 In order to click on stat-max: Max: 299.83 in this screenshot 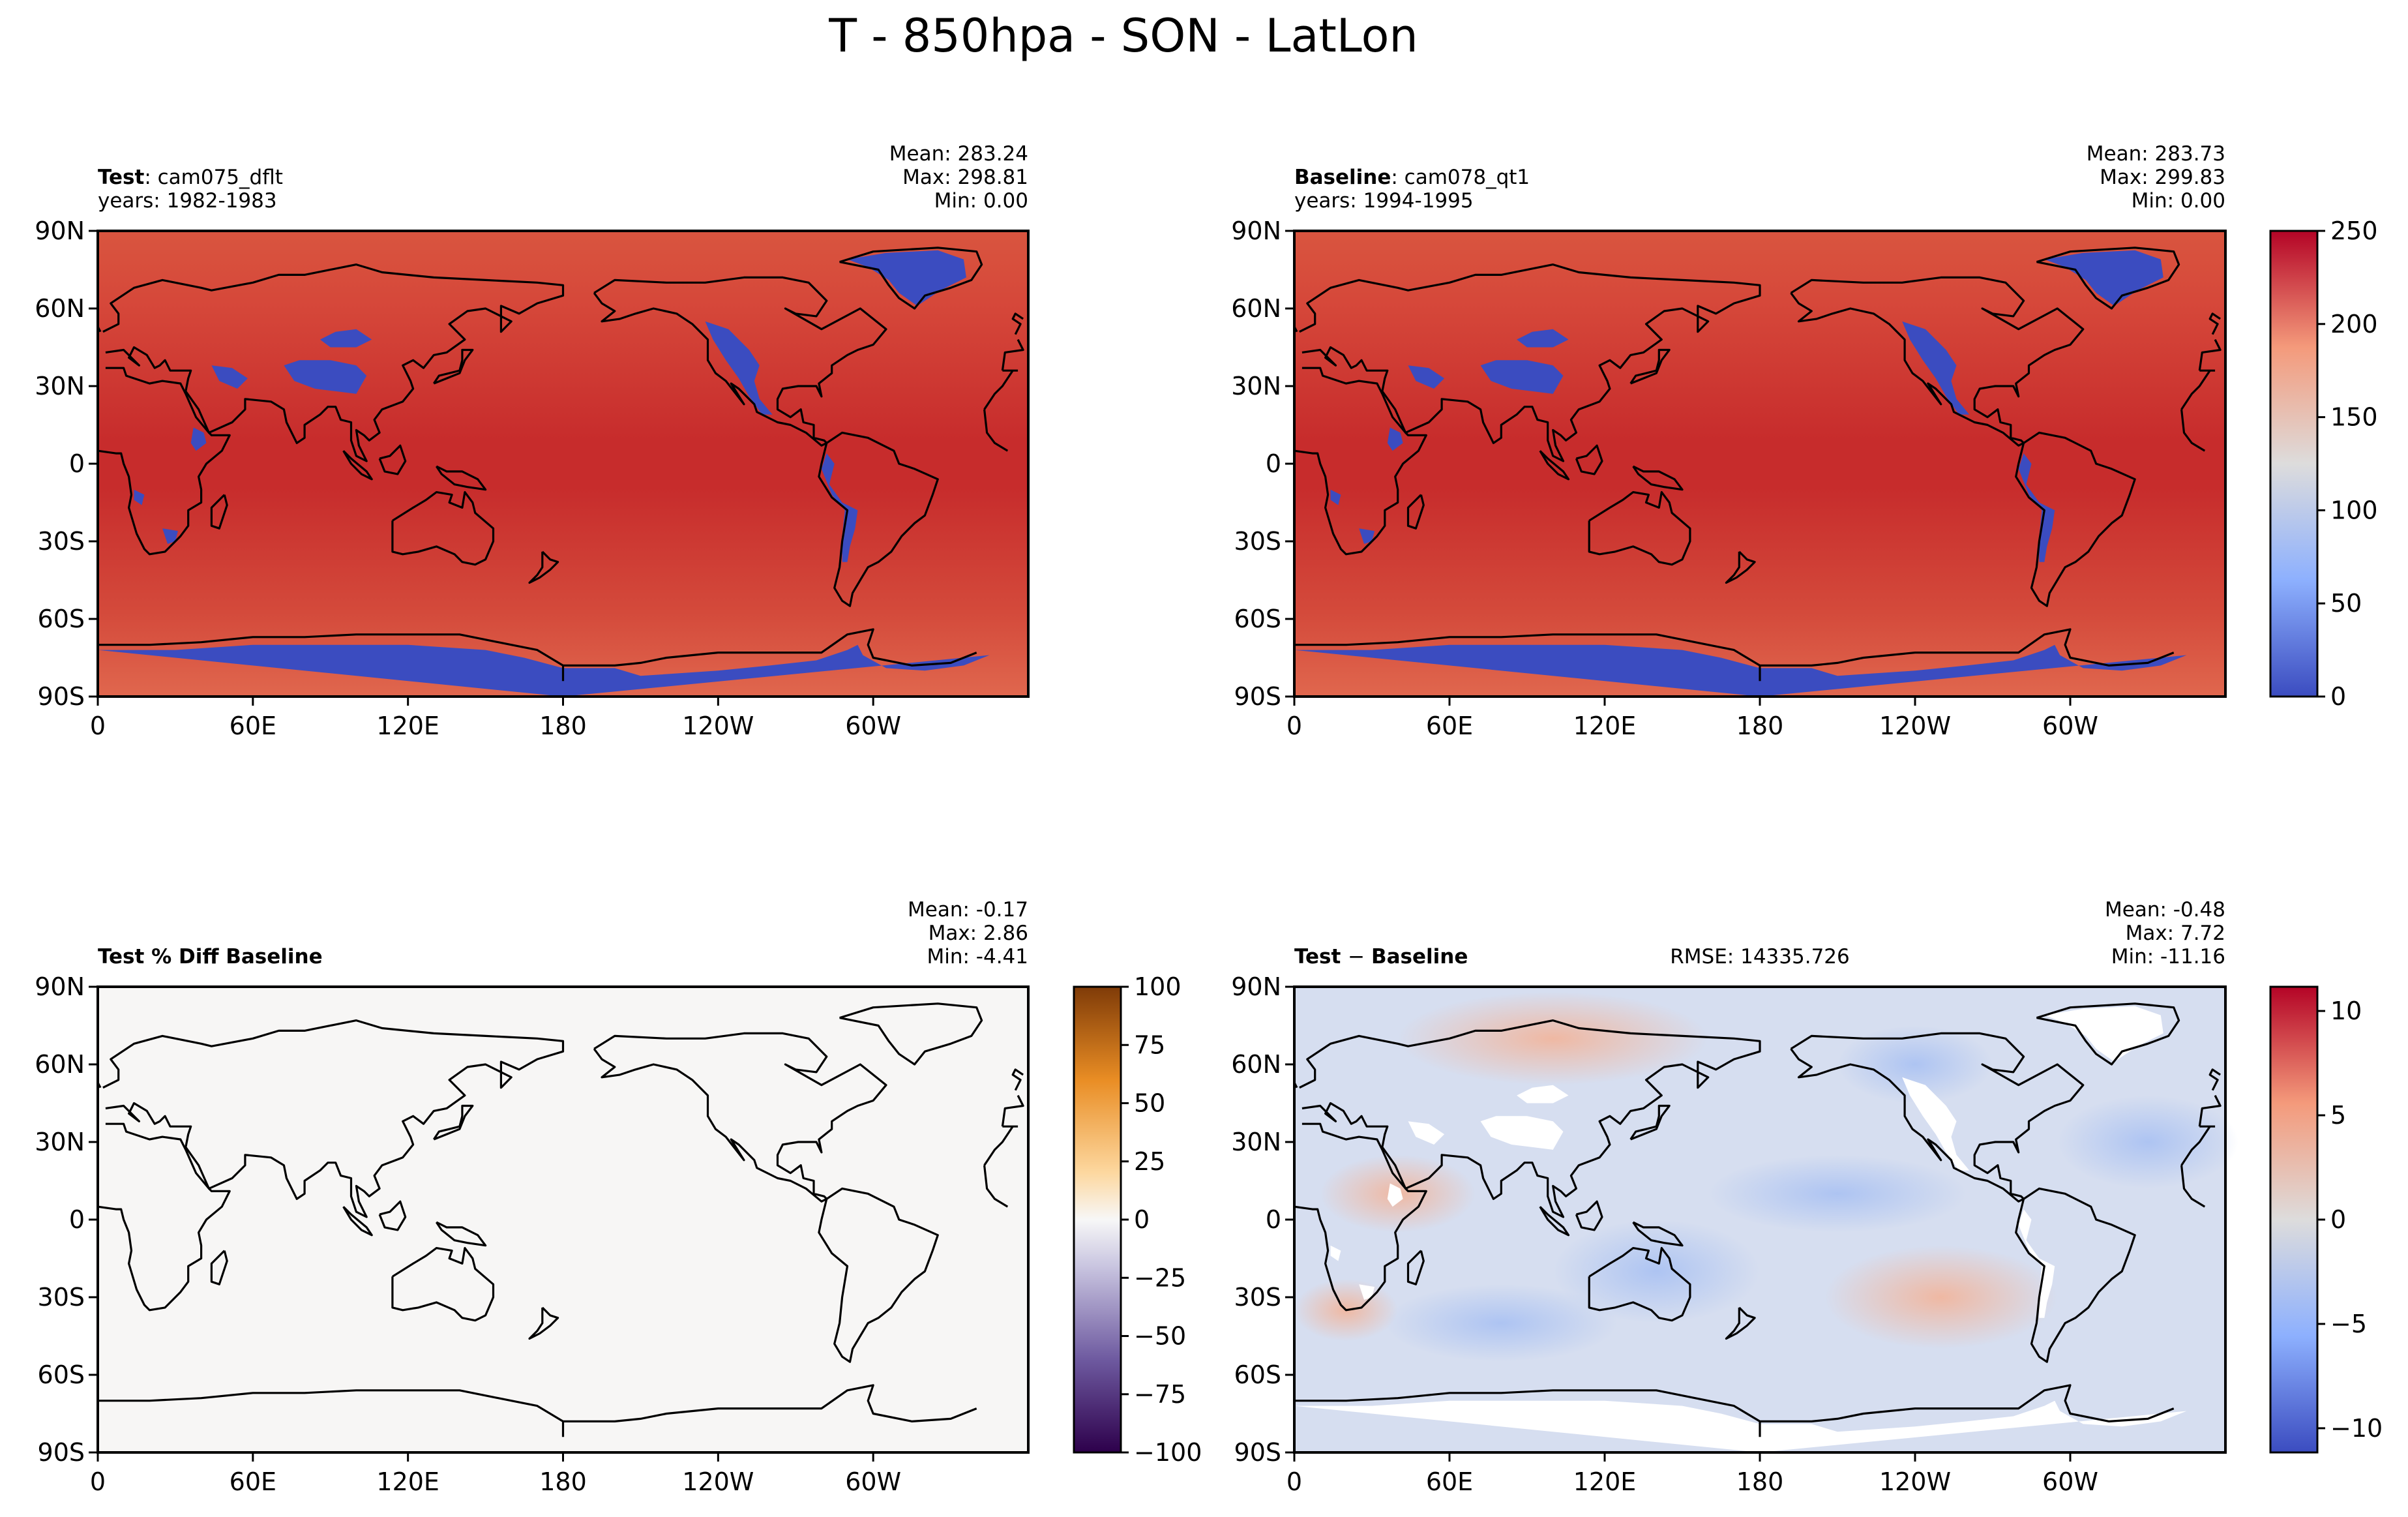, I will do `click(2162, 178)`.